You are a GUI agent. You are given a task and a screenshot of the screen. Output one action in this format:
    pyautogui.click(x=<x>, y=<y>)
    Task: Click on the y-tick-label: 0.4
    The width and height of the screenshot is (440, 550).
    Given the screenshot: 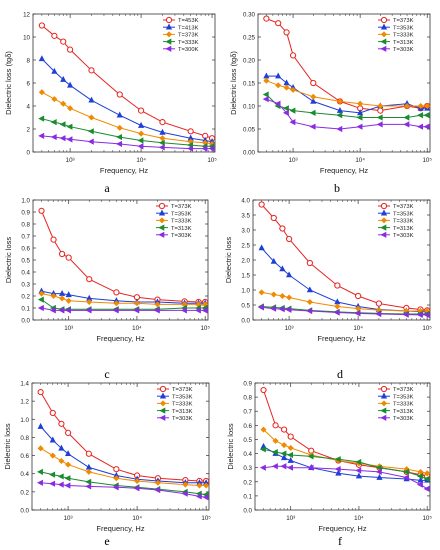 What is the action you would take?
    pyautogui.click(x=24, y=474)
    